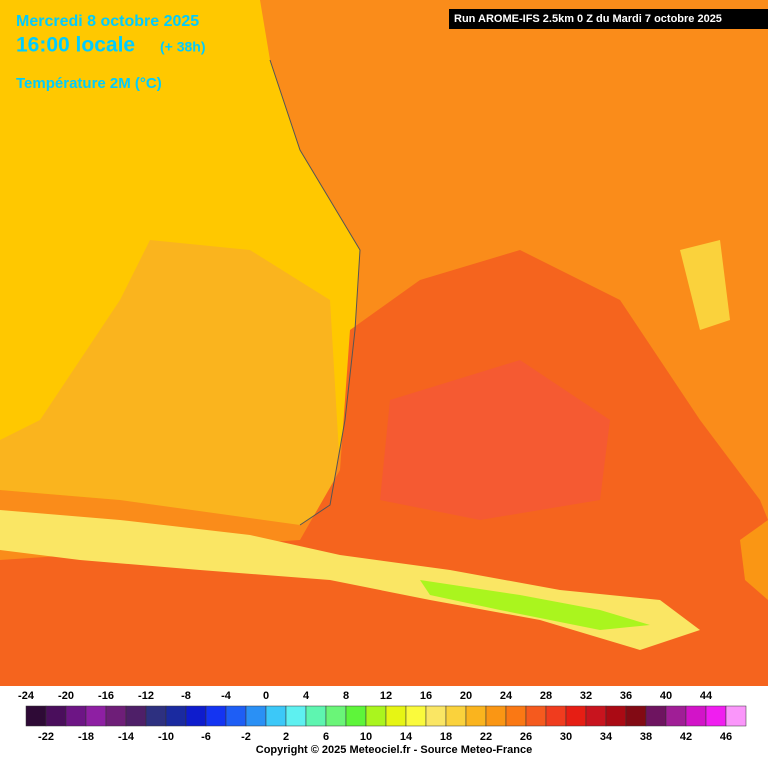 The height and width of the screenshot is (768, 768). I want to click on legend-label: -12, so click(146, 696).